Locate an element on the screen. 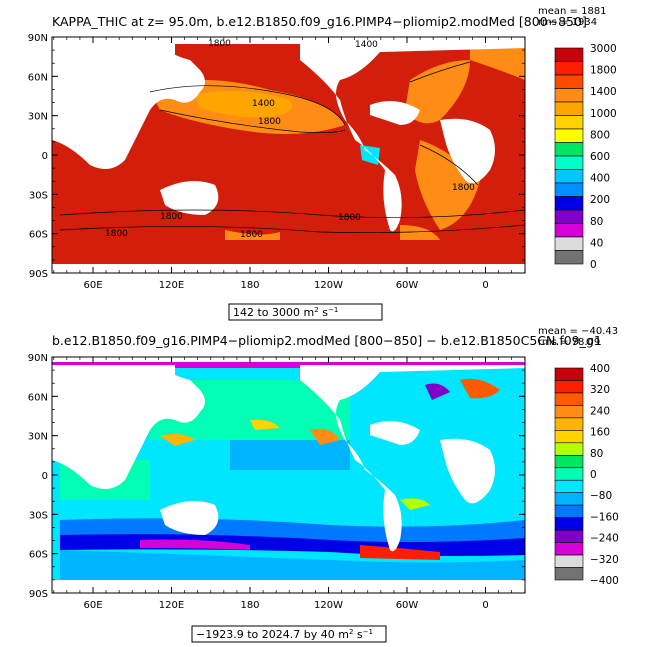 This screenshot has height=647, width=647. panel-bottom-colorbar: 400 320 240 160 80 0 −80 −160 −240 −320 −400 is located at coordinates (586, 475).